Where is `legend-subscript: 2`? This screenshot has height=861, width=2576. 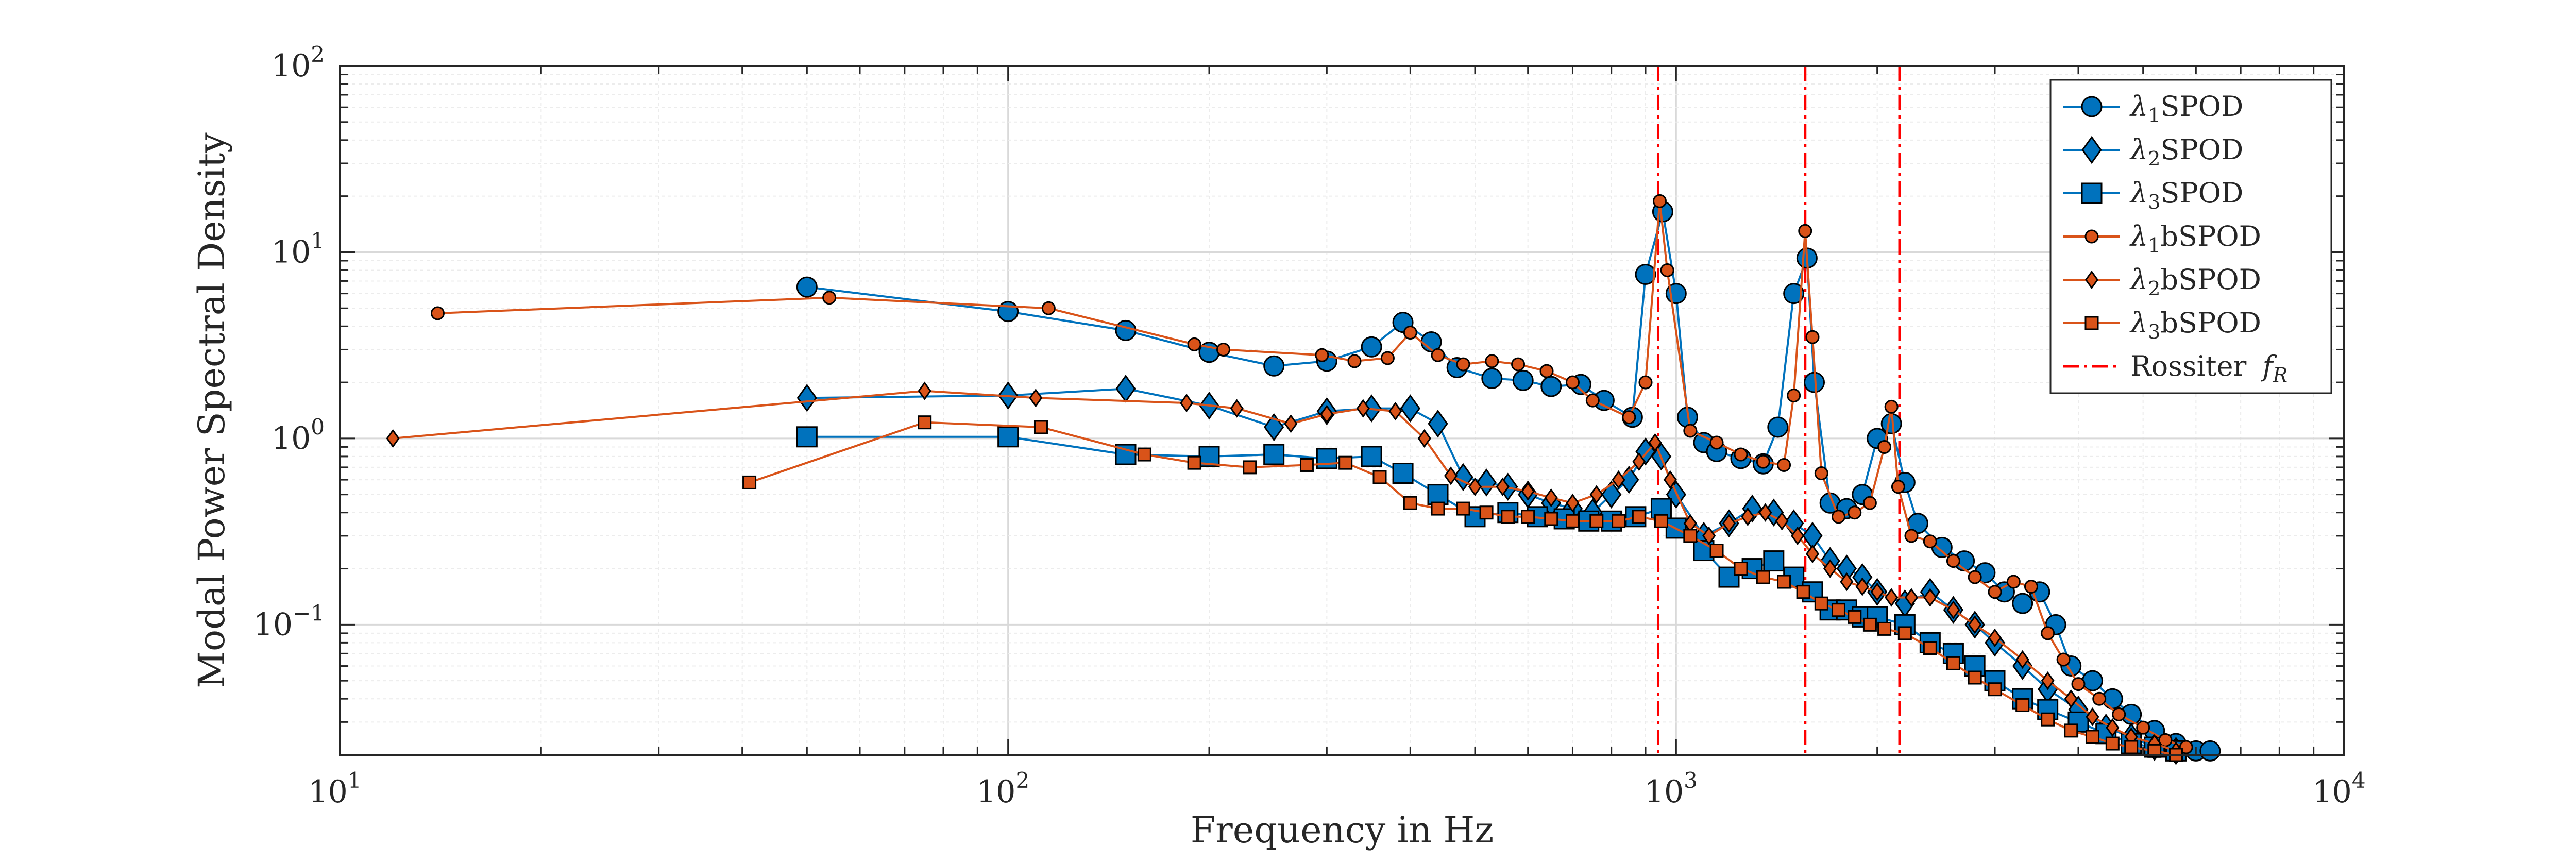 legend-subscript: 2 is located at coordinates (2154, 288).